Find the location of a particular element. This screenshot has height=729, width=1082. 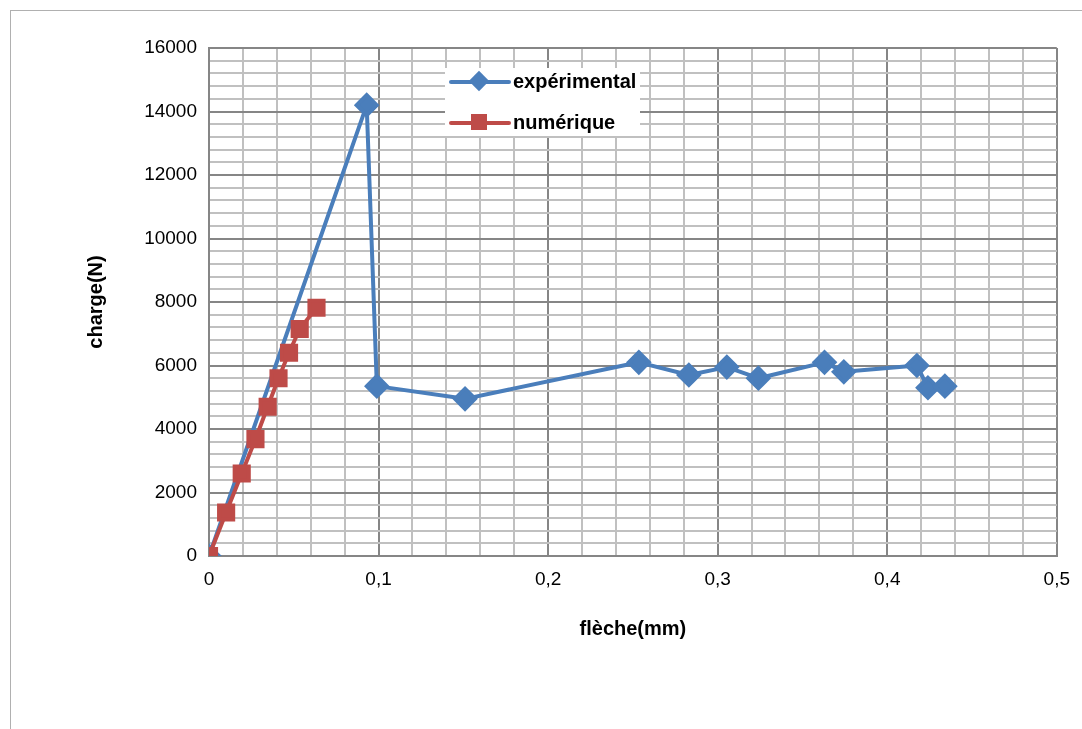

y-tick-label: 2000 is located at coordinates (175, 491).